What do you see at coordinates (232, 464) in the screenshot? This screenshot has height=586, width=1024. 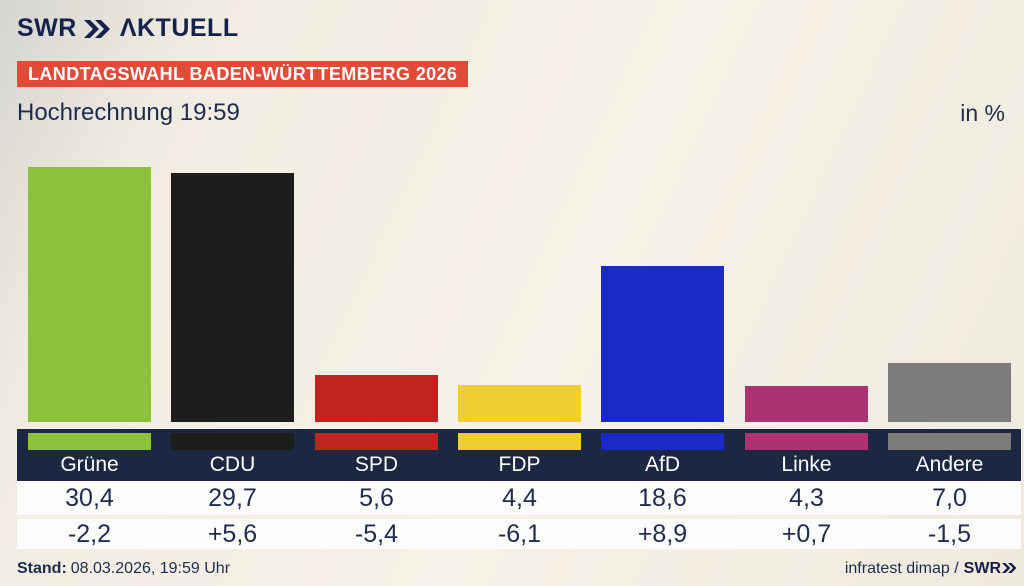 I see `party-label-cdu: CDU` at bounding box center [232, 464].